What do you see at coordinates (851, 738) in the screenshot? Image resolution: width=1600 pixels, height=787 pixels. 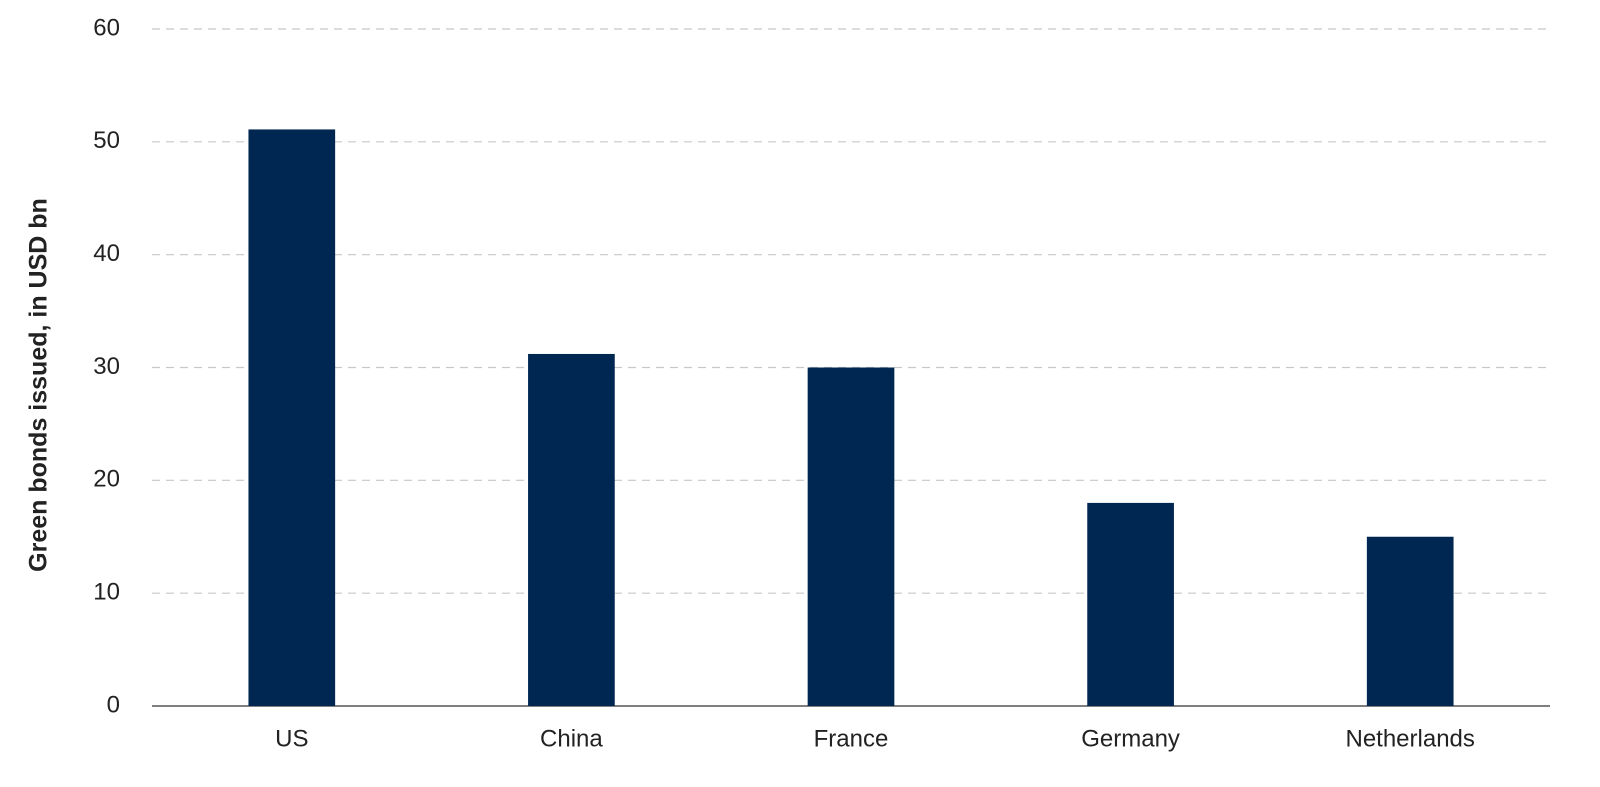 I see `x-tick-label: France` at bounding box center [851, 738].